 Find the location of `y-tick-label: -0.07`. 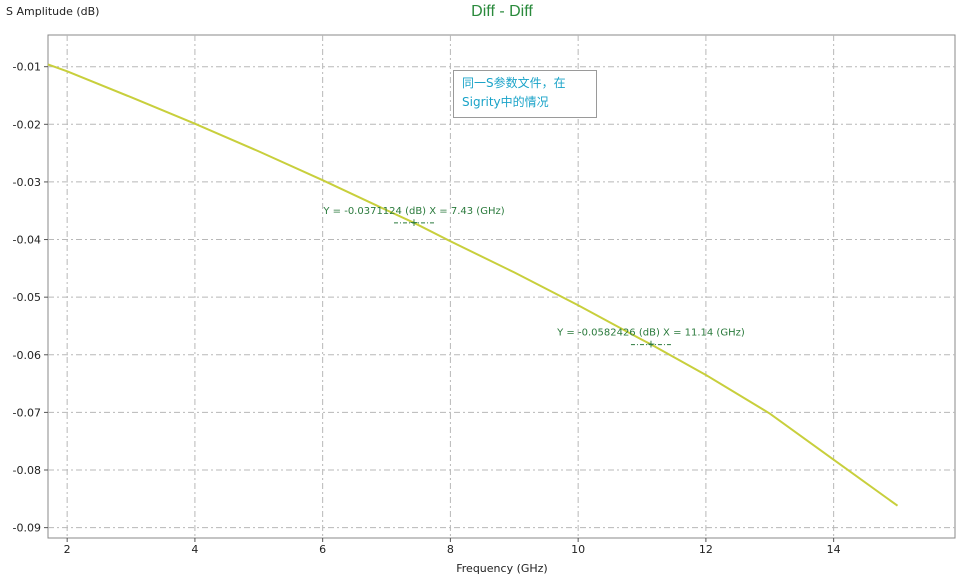

y-tick-label: -0.07 is located at coordinates (27, 412).